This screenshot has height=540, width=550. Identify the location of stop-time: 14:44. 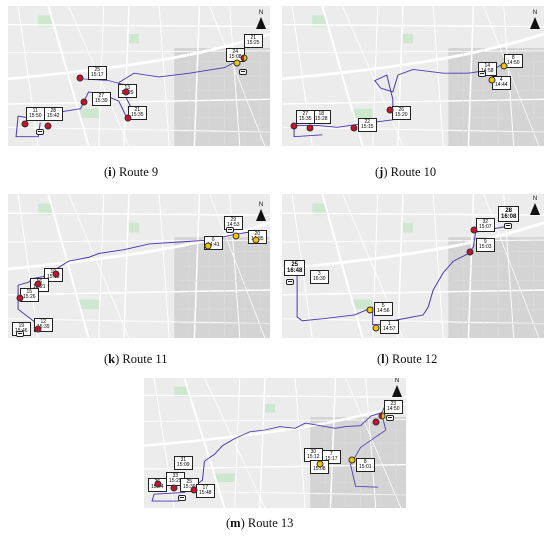
(501, 85).